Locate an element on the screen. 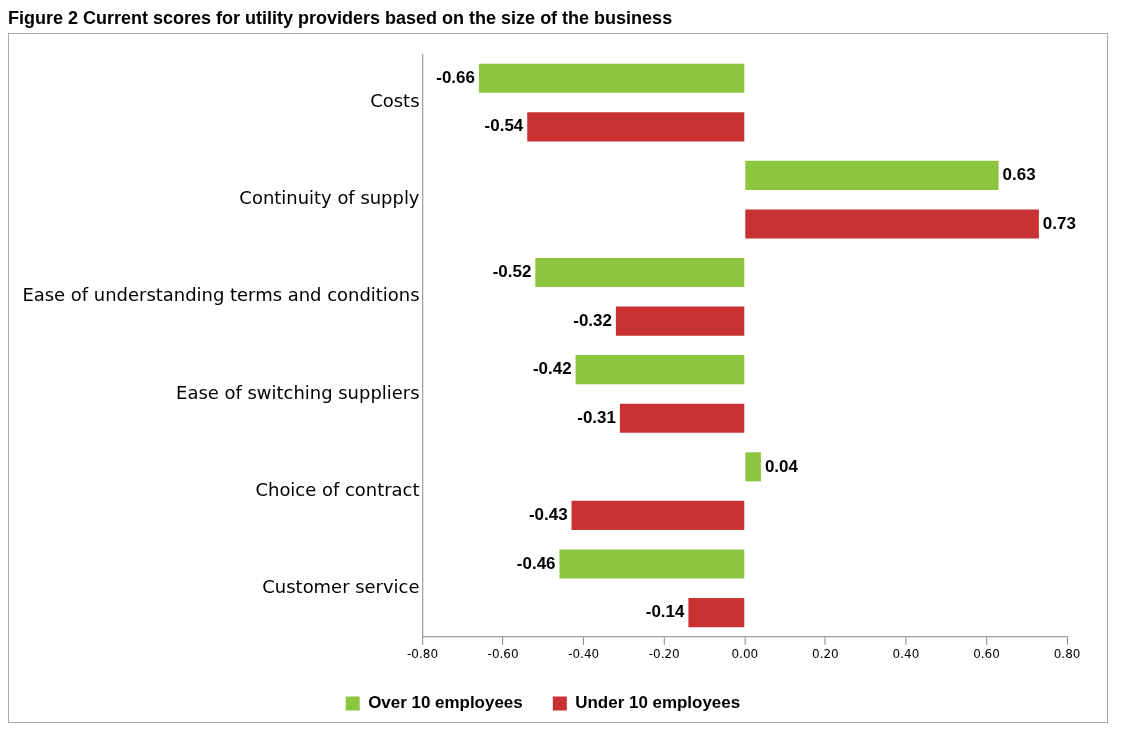 The width and height of the screenshot is (1130, 743). data-label: -0.52 is located at coordinates (512, 272).